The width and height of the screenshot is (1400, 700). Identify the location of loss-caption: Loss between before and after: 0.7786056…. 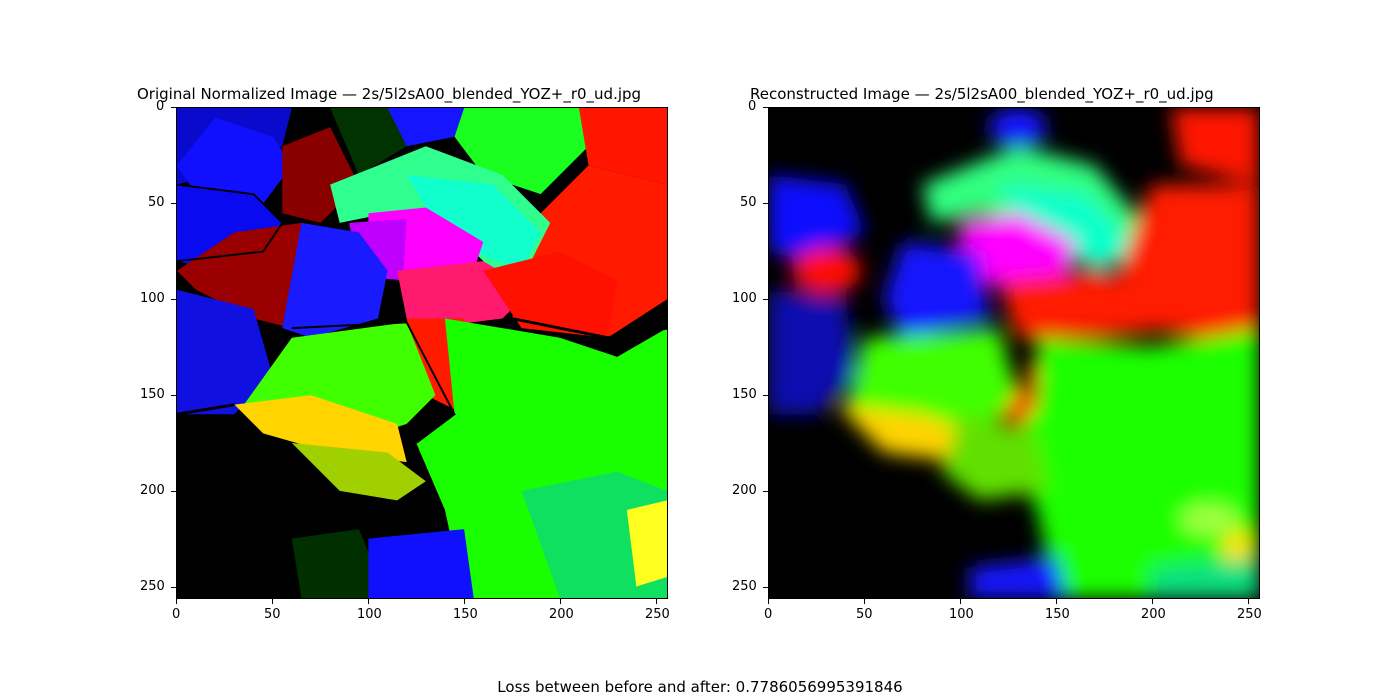
(700, 687).